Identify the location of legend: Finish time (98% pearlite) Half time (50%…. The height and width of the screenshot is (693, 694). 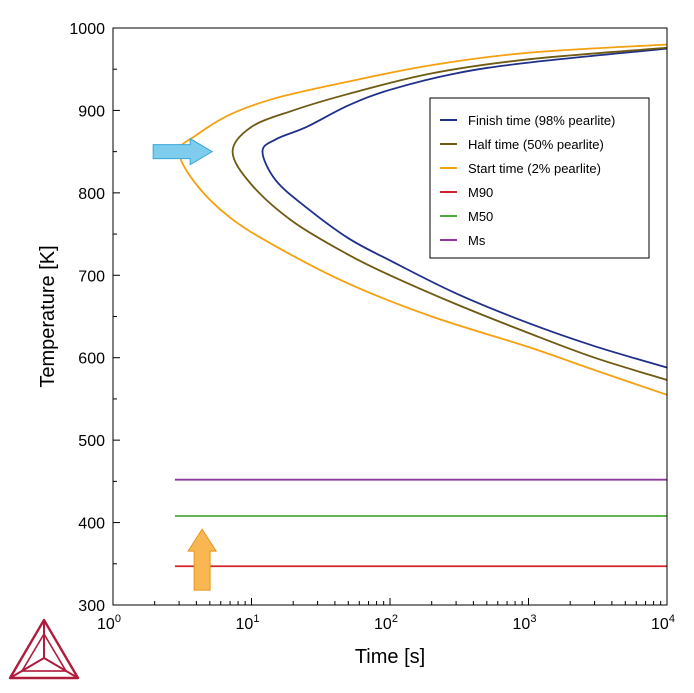
(539, 178).